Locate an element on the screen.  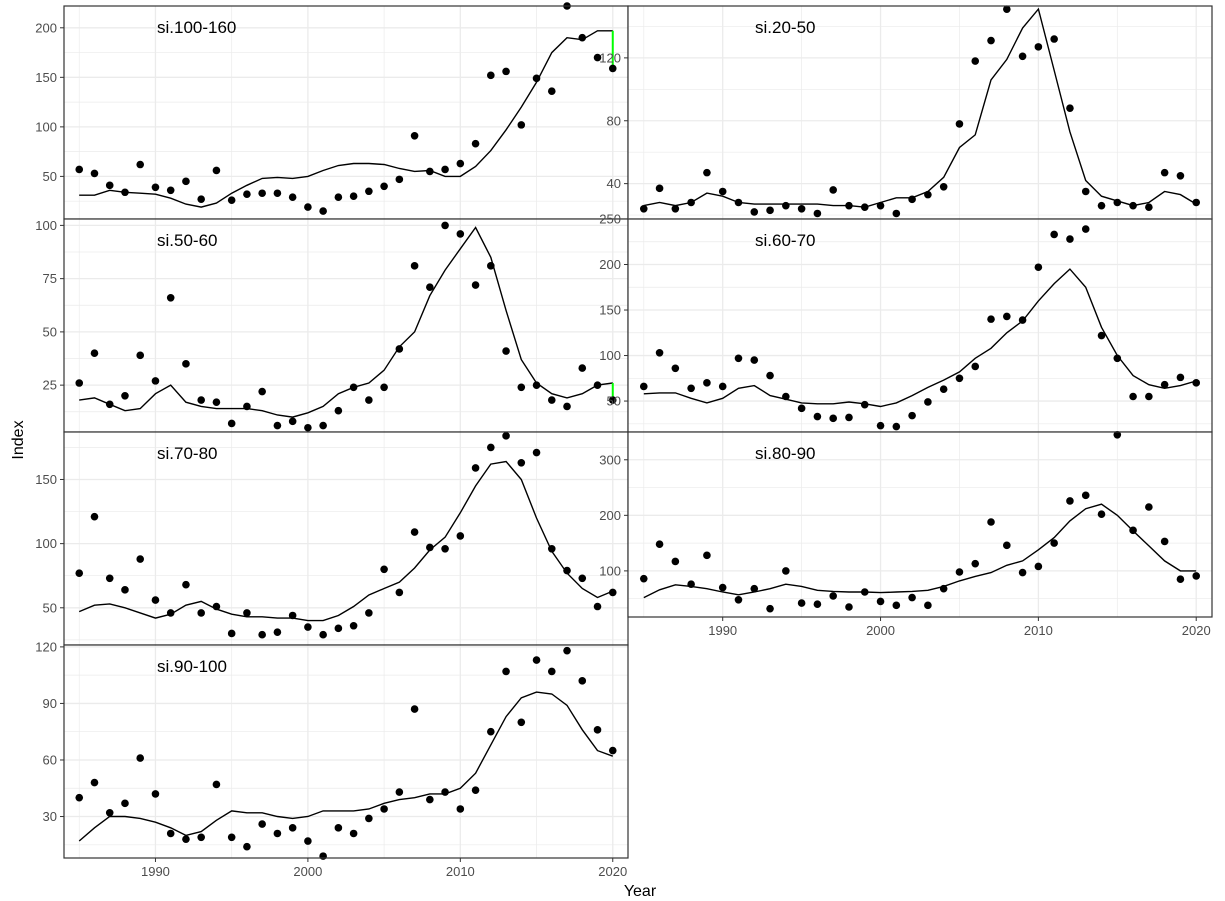
y-tick-label: 30 is located at coordinates (50, 816).